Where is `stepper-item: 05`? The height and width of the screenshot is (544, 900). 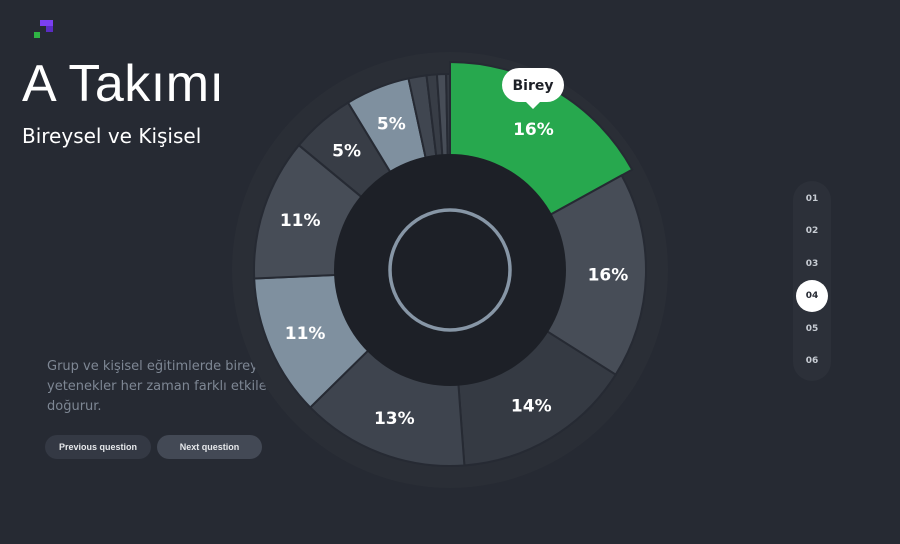 stepper-item: 05 is located at coordinates (812, 328).